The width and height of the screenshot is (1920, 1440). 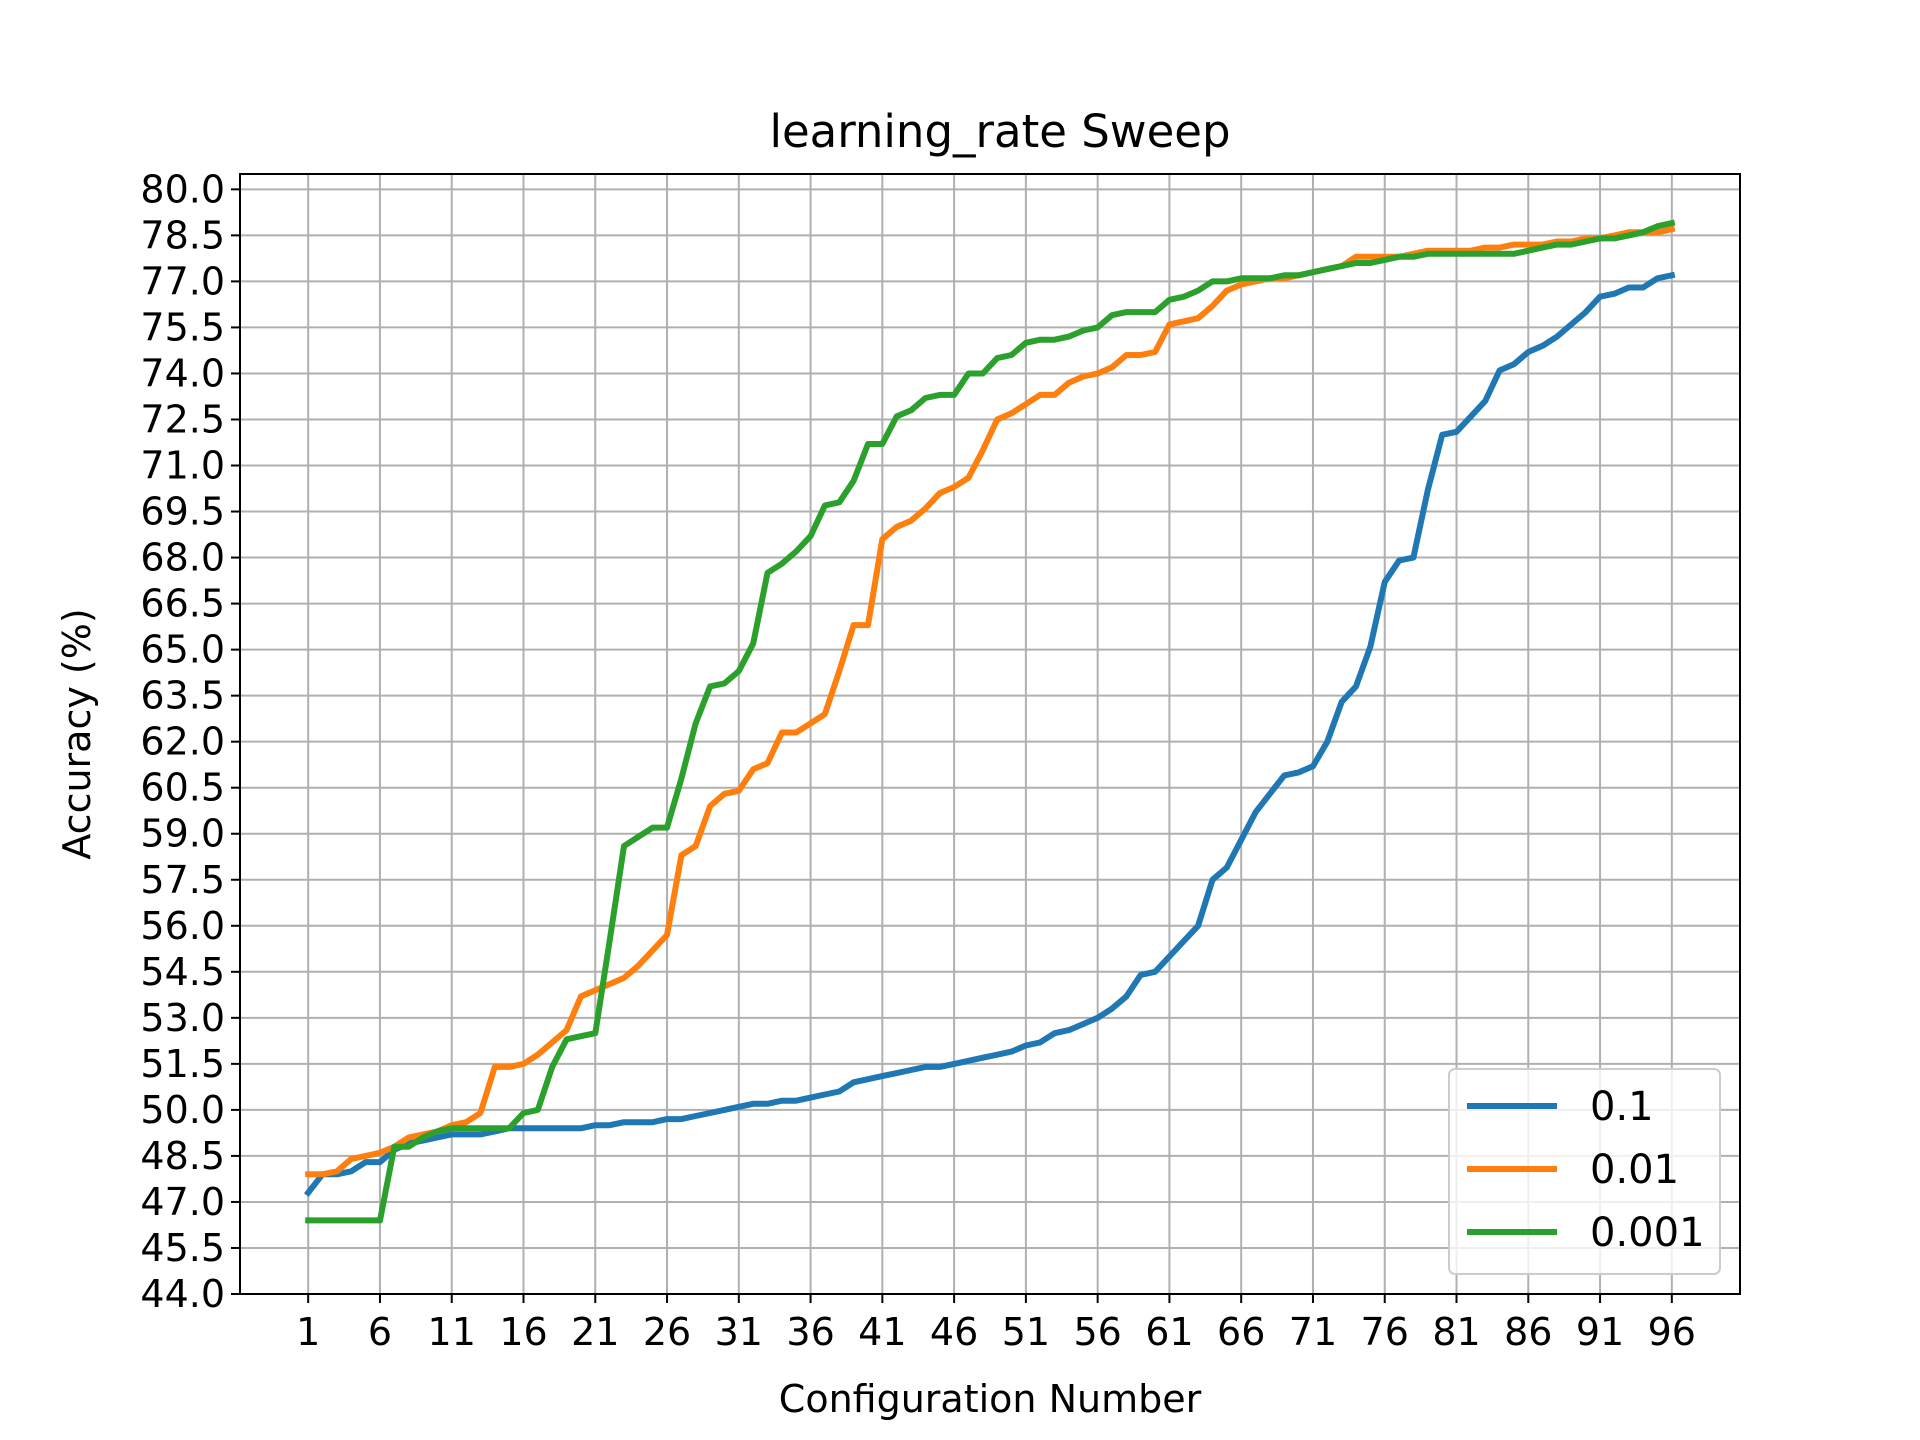 What do you see at coordinates (182, 466) in the screenshot?
I see `y-tick-label: 71.0` at bounding box center [182, 466].